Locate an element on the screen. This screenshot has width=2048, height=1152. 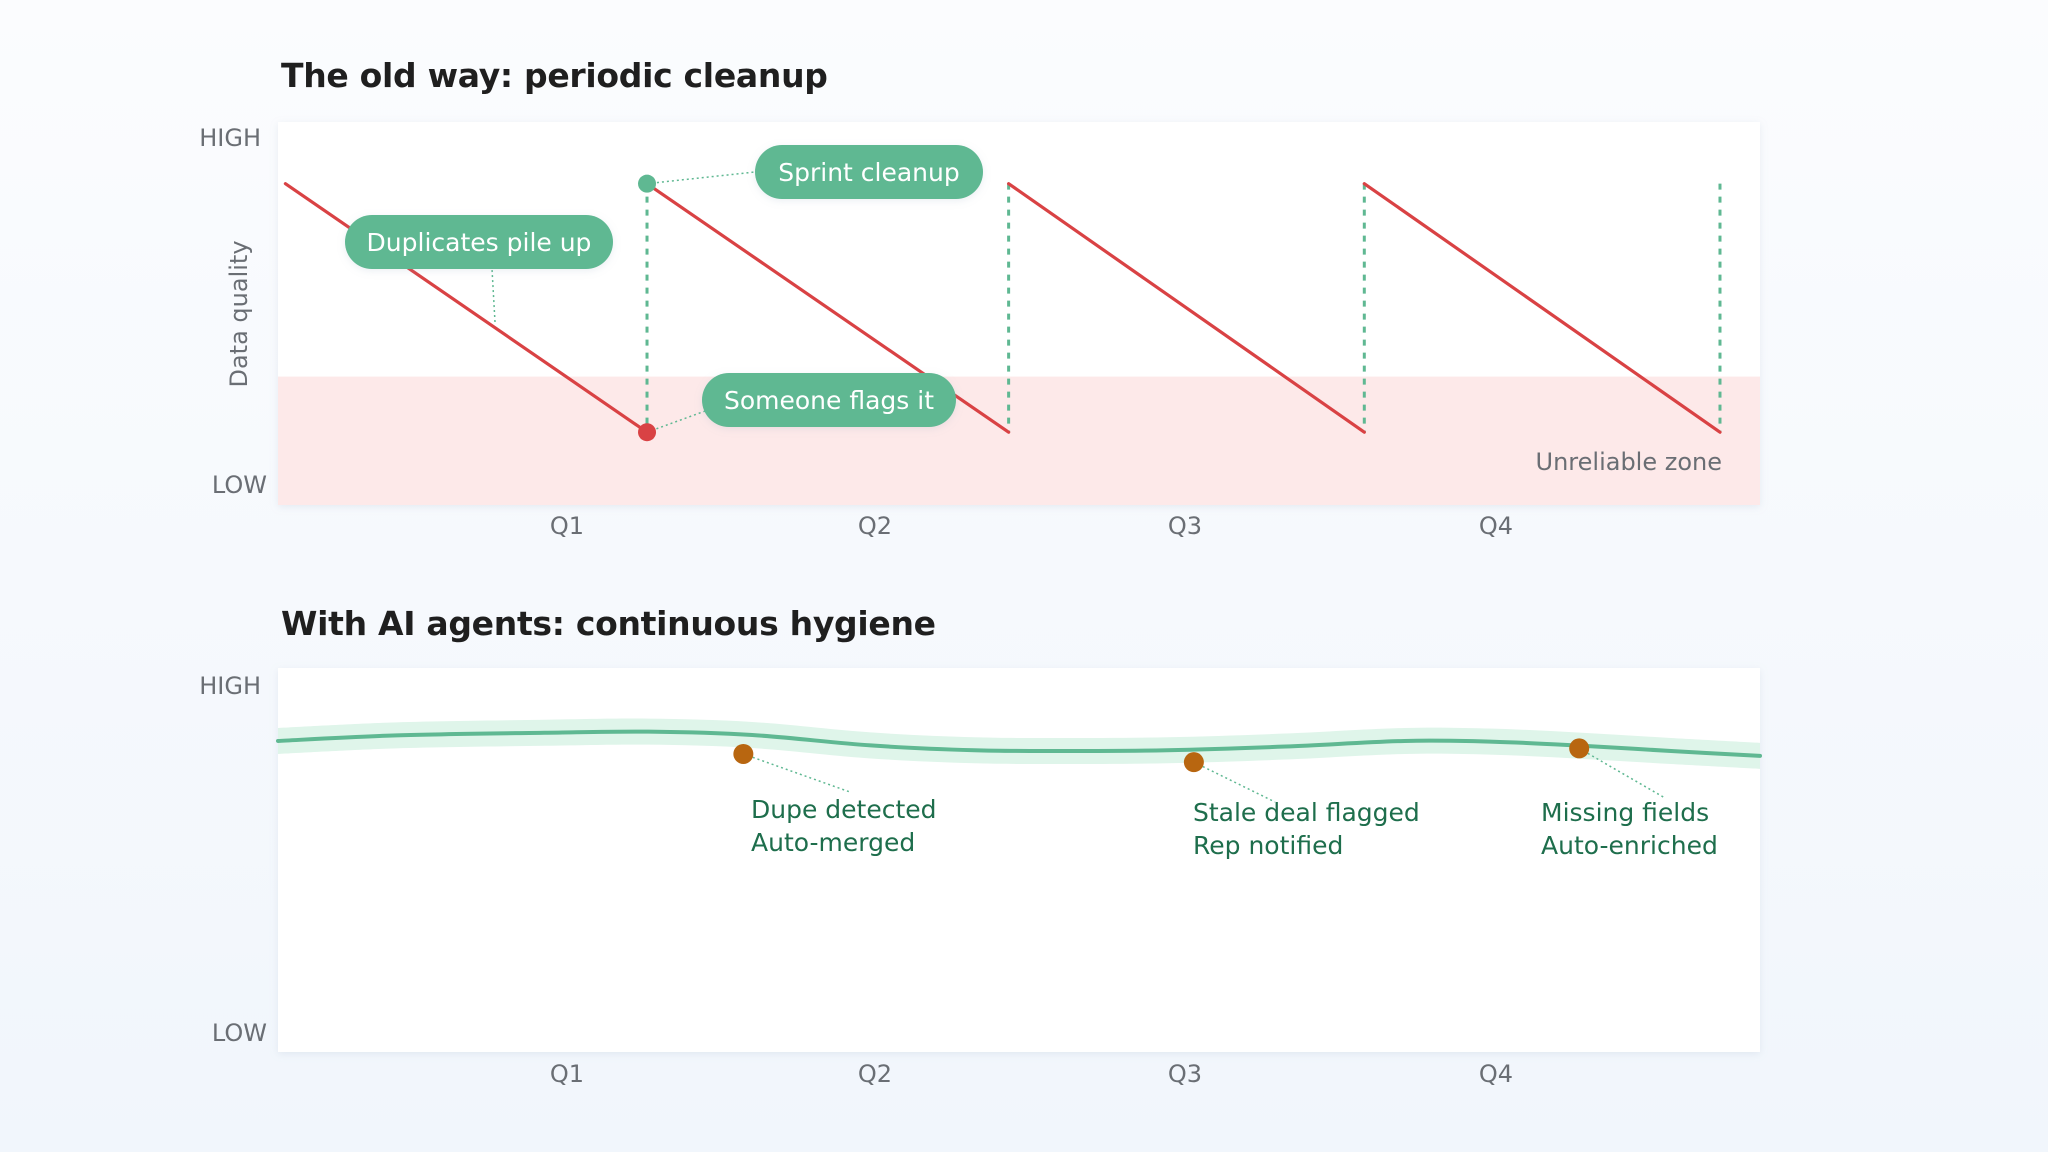
y-axis-label: Data quality is located at coordinates (239, 313).